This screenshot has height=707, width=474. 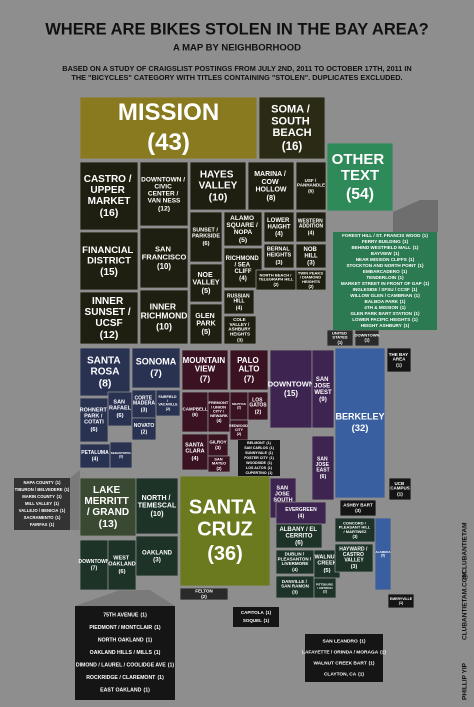 I want to click on list-item-name: EAST OAKLAND, so click(x=120, y=691).